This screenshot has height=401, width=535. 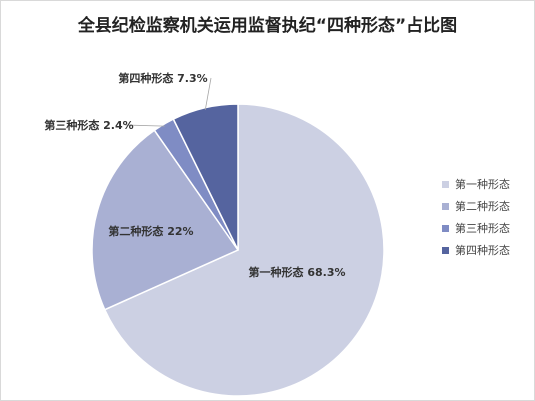 What do you see at coordinates (482, 184) in the screenshot?
I see `legend-label: 第一种形态` at bounding box center [482, 184].